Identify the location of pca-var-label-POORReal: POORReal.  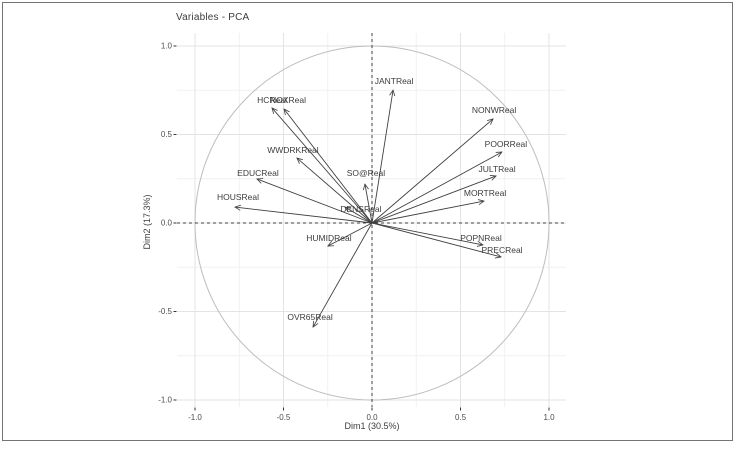
(506, 144).